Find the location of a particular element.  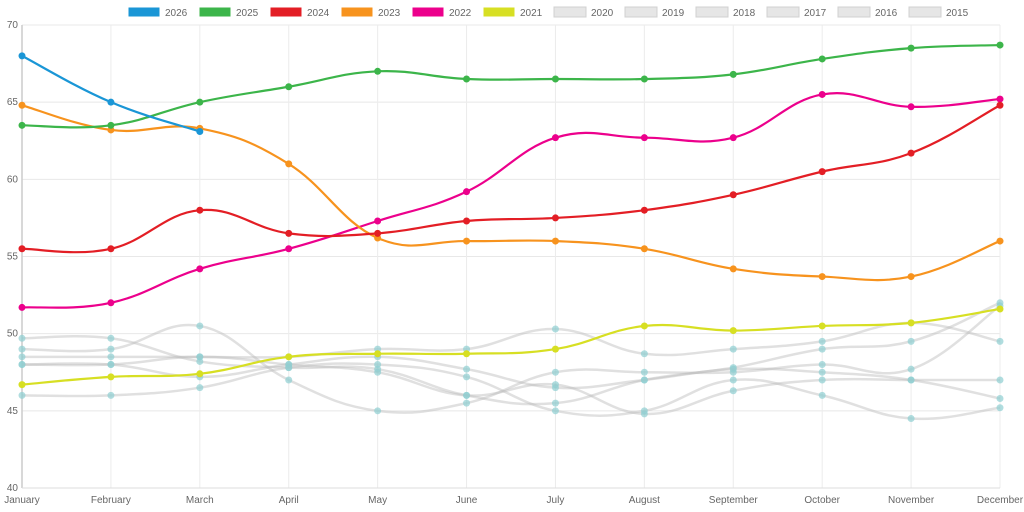

legend-item-2016: 2016 is located at coordinates (867, 12).